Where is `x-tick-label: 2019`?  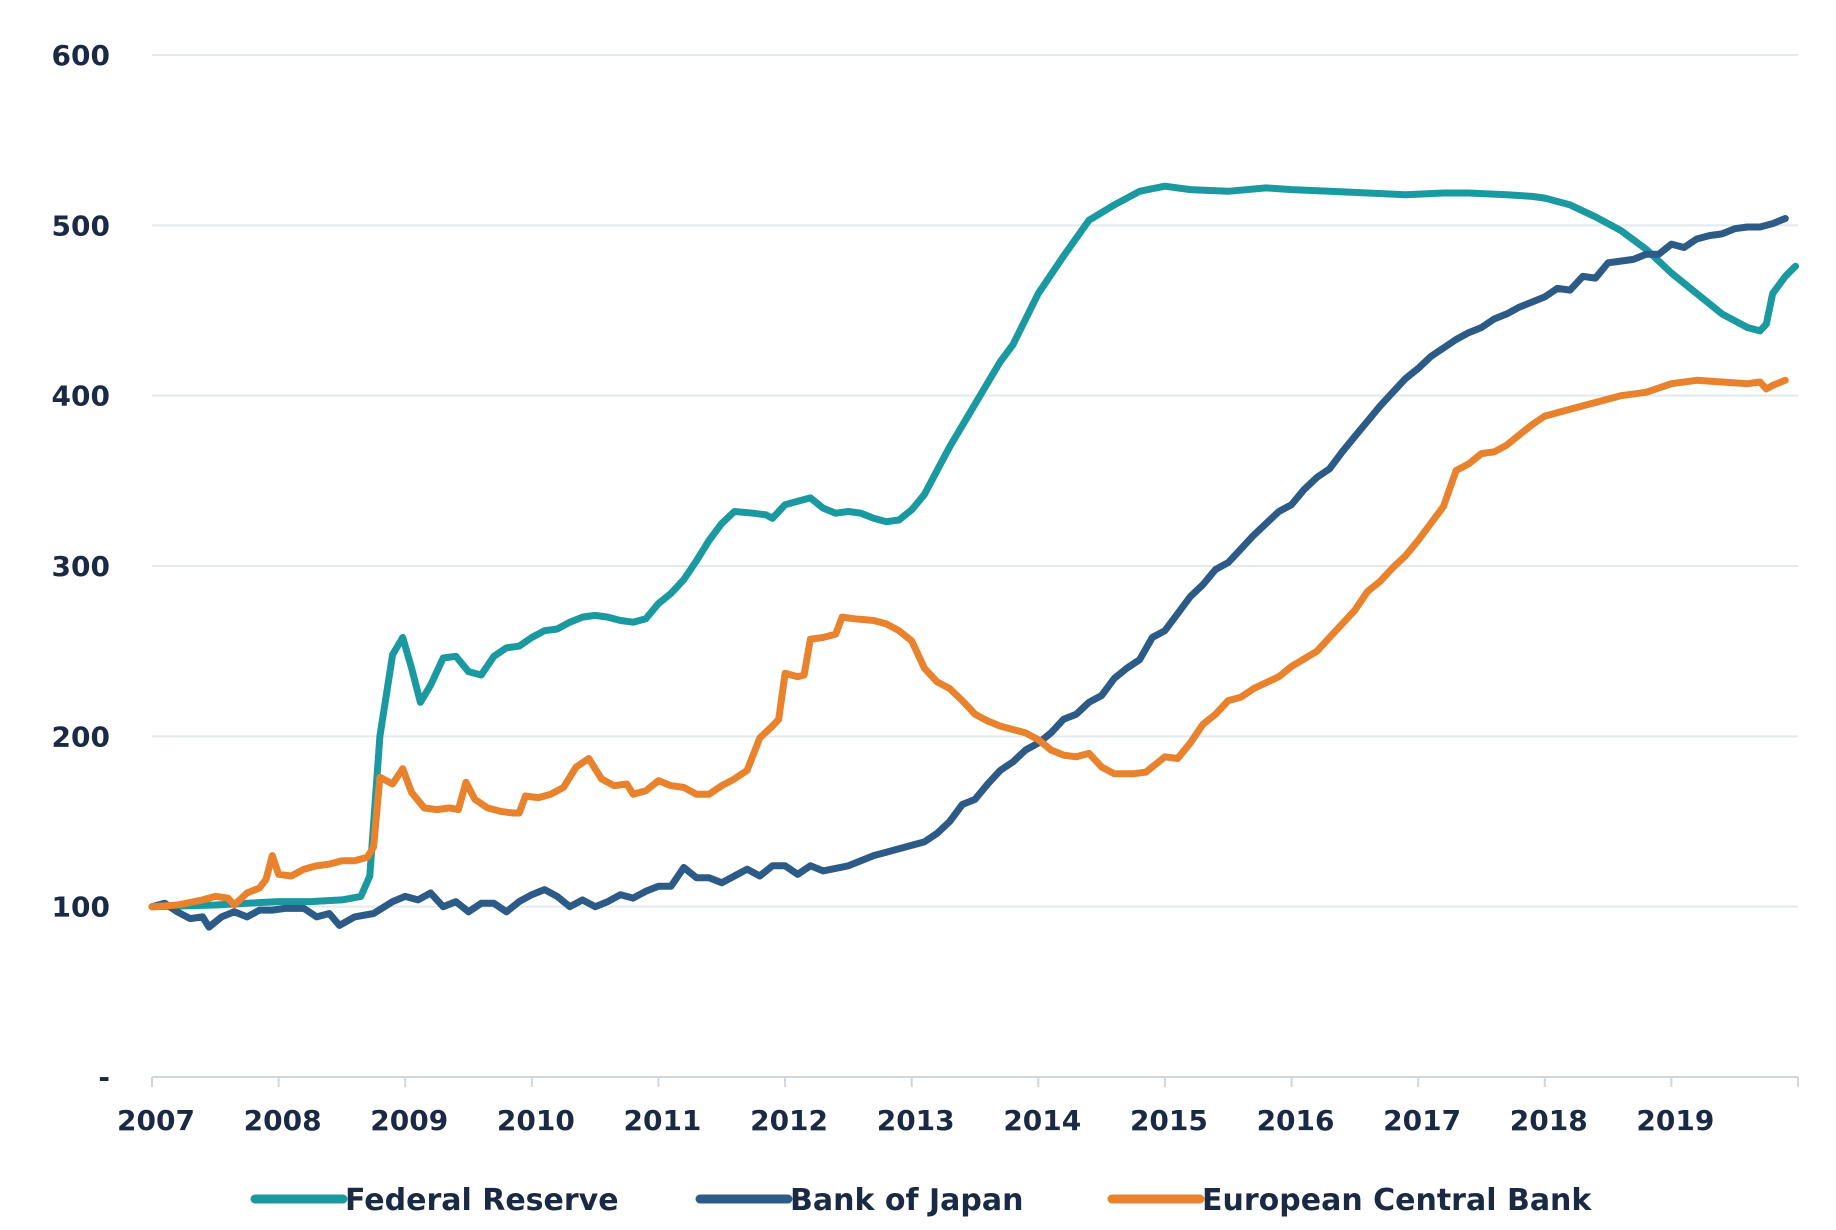 x-tick-label: 2019 is located at coordinates (1675, 1120).